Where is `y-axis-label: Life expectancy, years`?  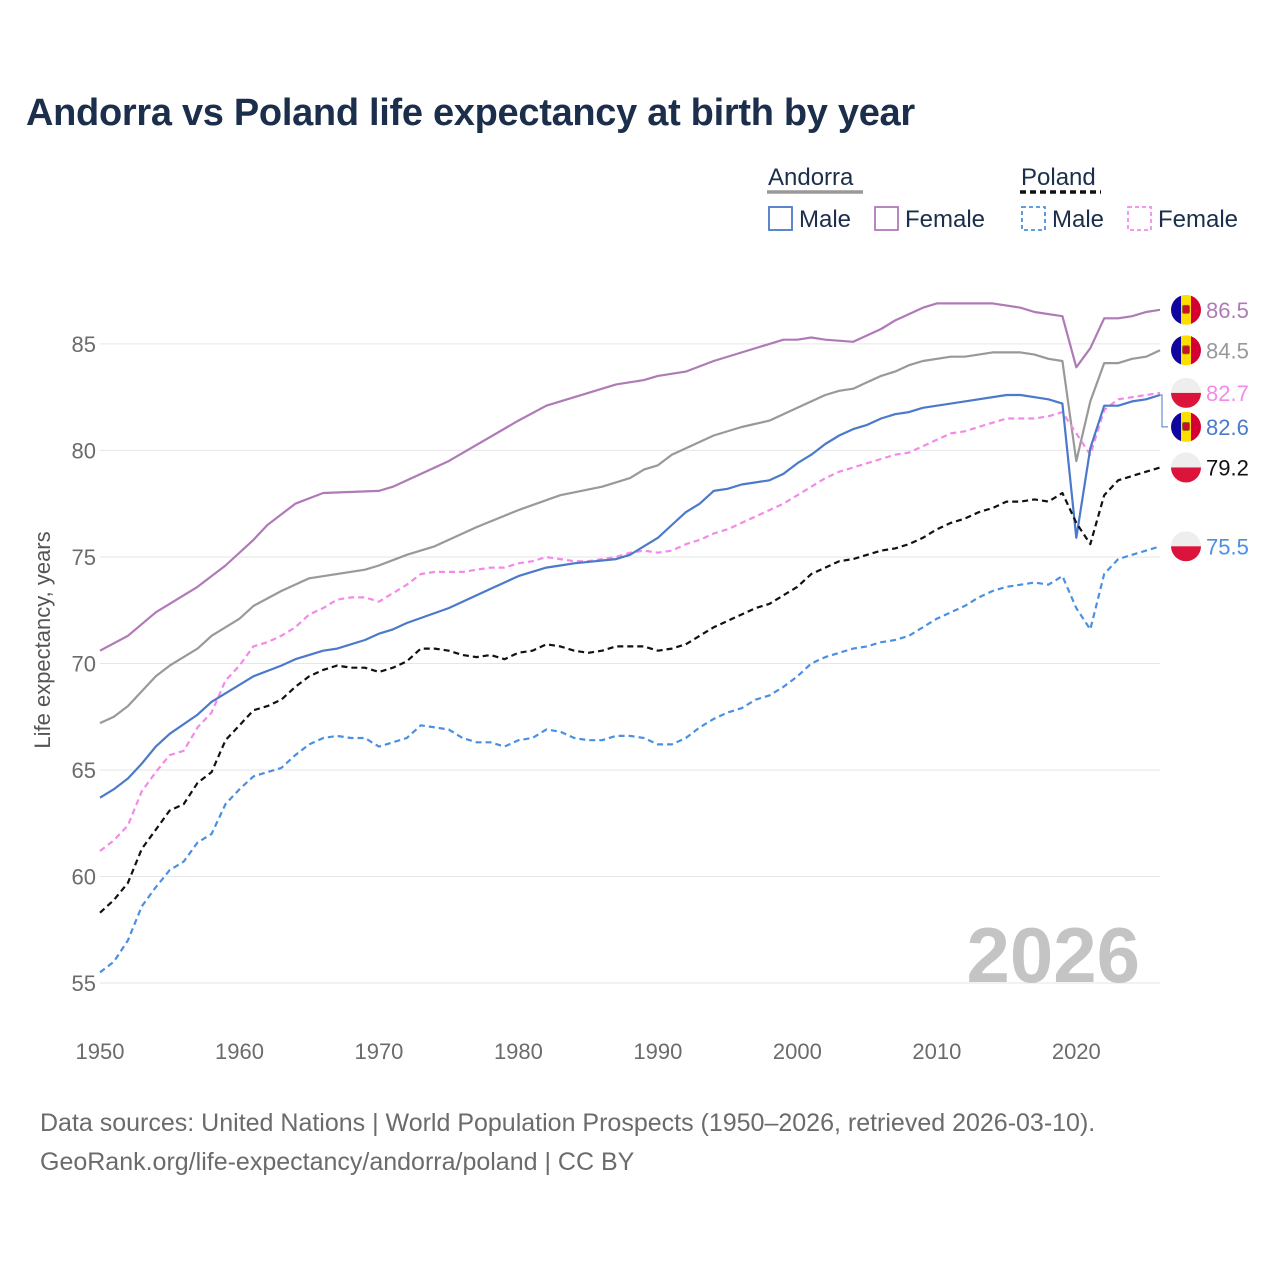 y-axis-label: Life expectancy, years is located at coordinates (42, 639).